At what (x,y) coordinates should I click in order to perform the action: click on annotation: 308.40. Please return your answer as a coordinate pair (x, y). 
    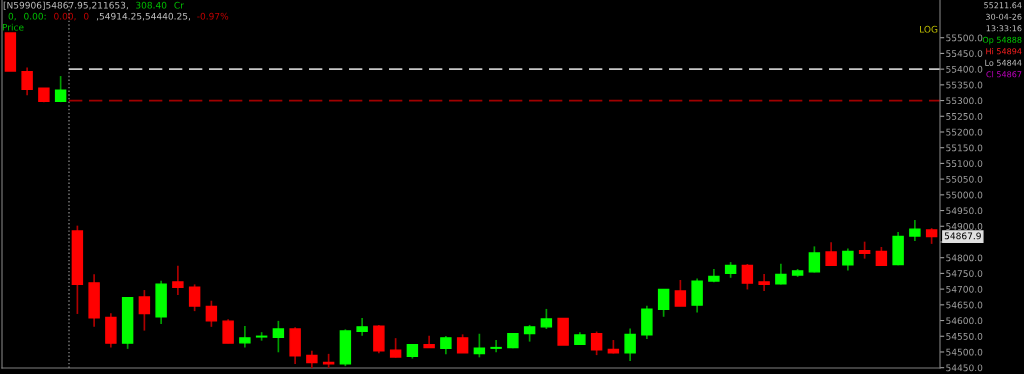
    Looking at the image, I should click on (151, 5).